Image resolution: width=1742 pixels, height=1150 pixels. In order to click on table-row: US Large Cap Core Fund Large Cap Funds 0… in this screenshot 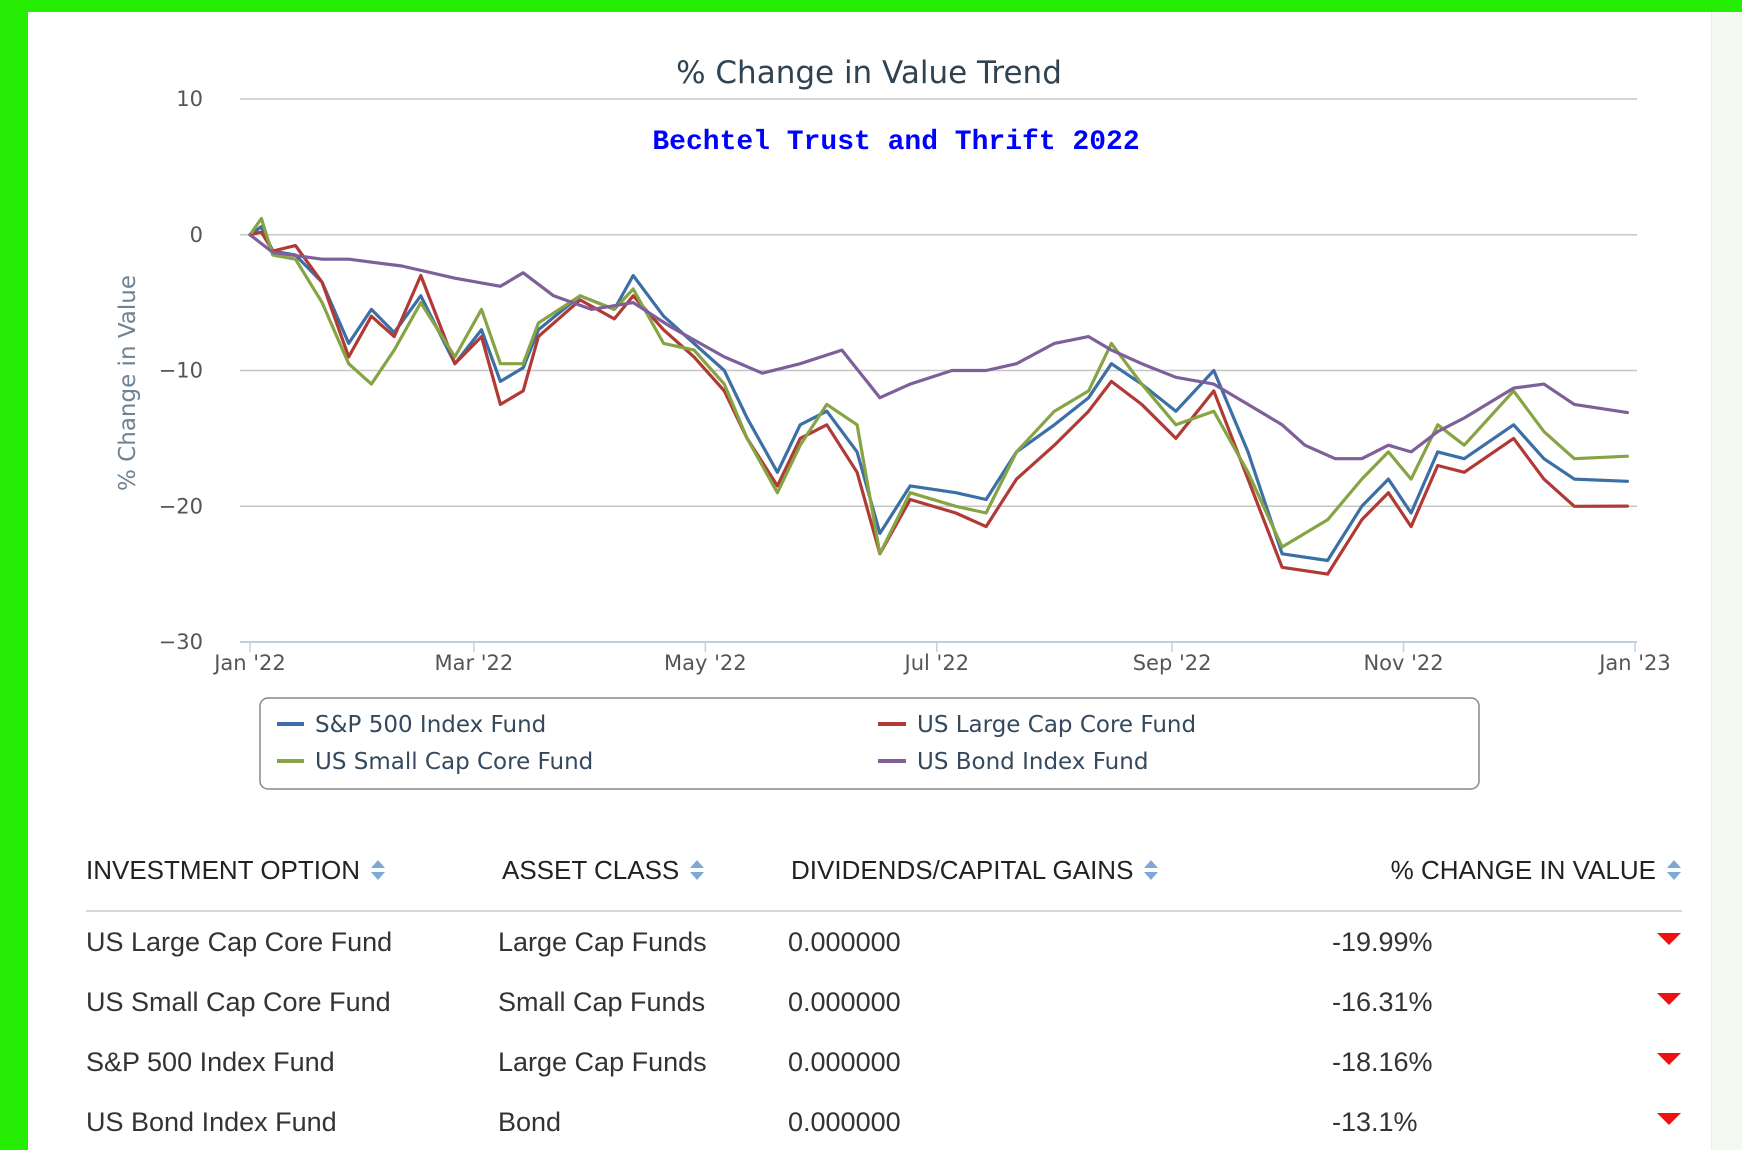, I will do `click(884, 941)`.